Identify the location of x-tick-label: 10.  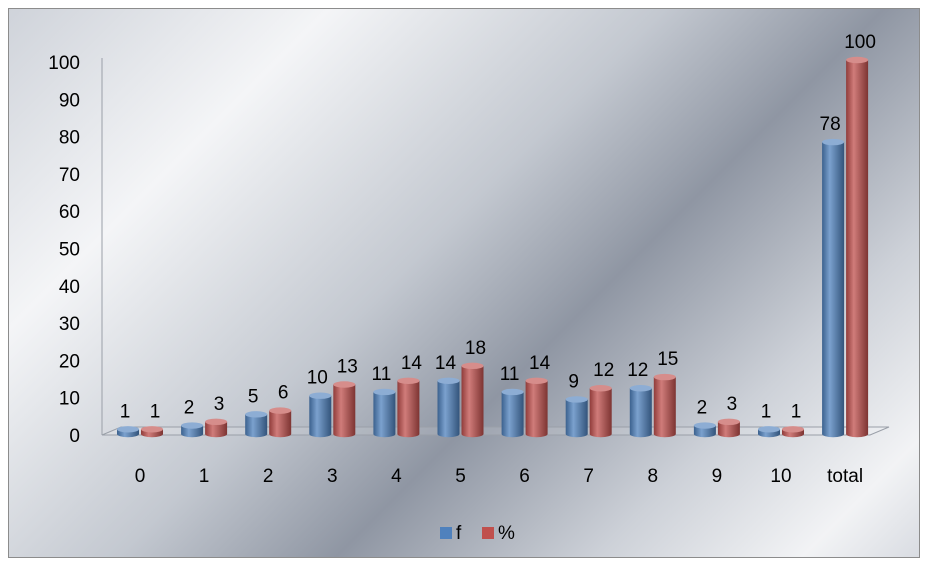
(780, 476).